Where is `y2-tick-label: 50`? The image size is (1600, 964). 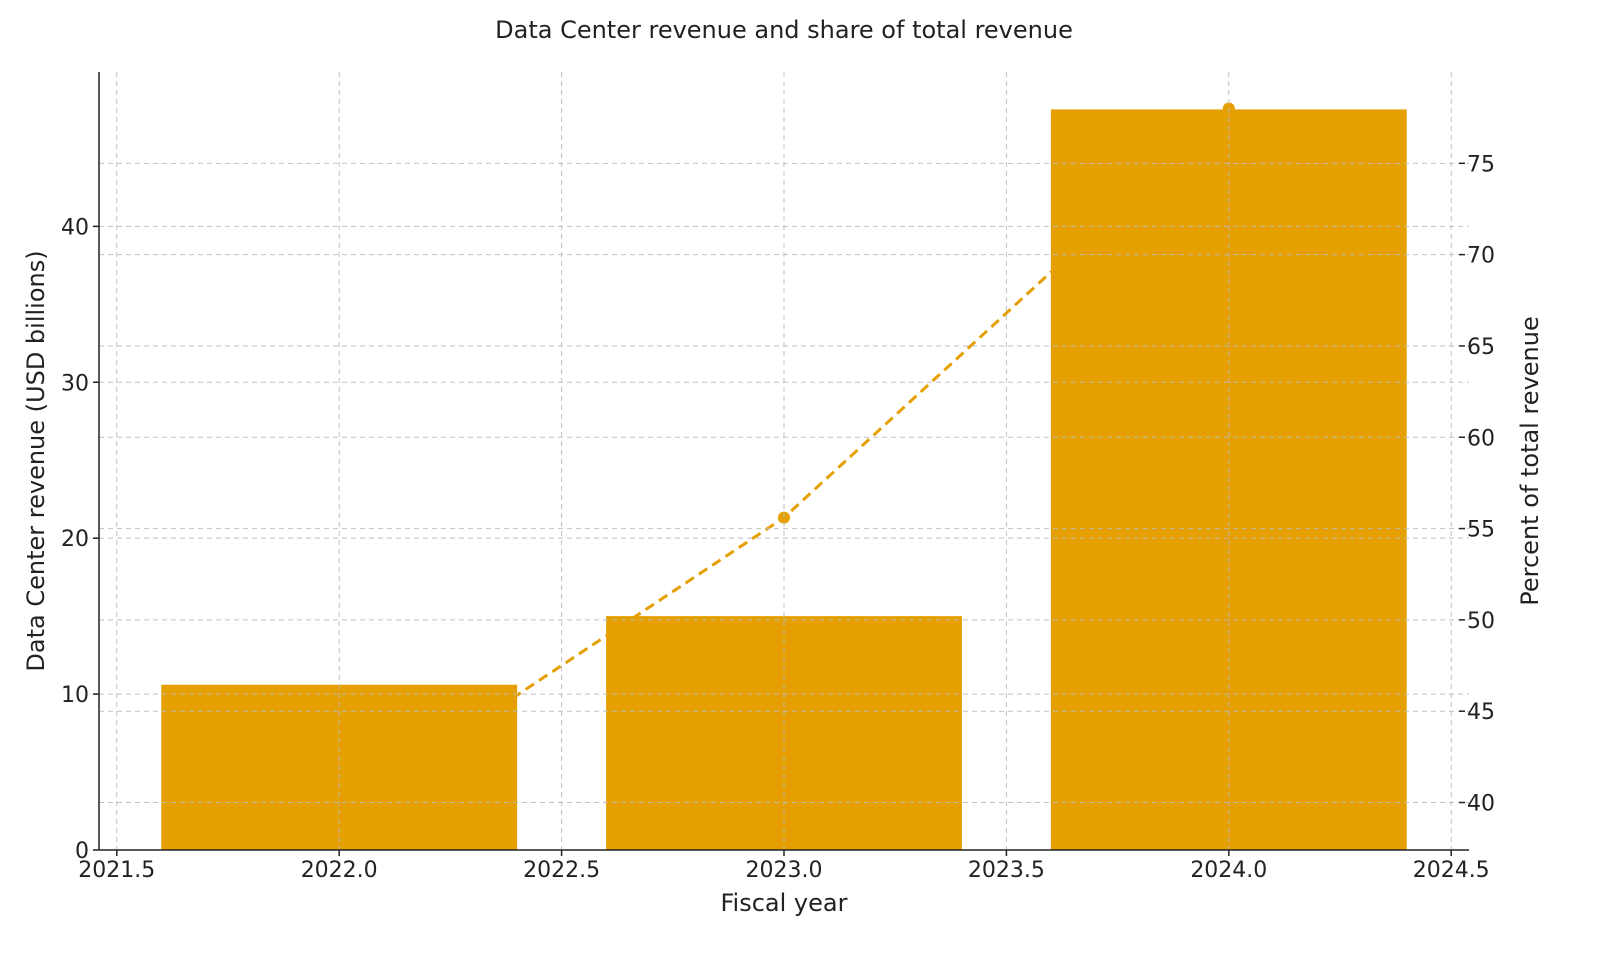 y2-tick-label: 50 is located at coordinates (1481, 621).